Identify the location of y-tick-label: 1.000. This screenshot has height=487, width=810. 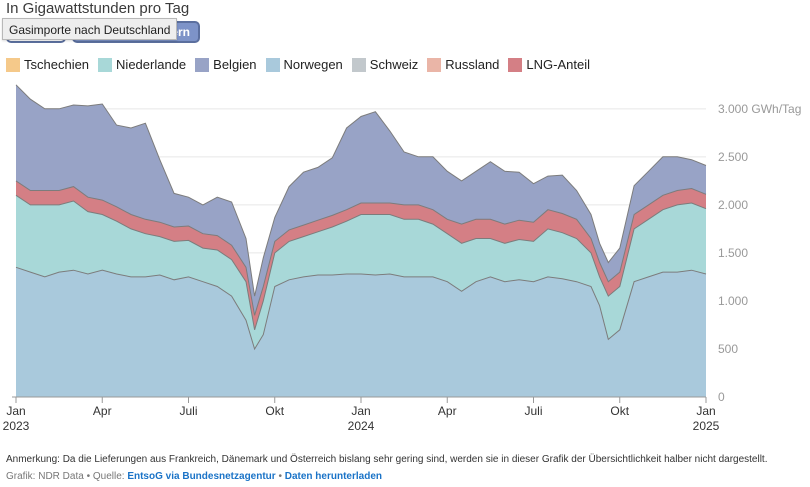
(733, 301).